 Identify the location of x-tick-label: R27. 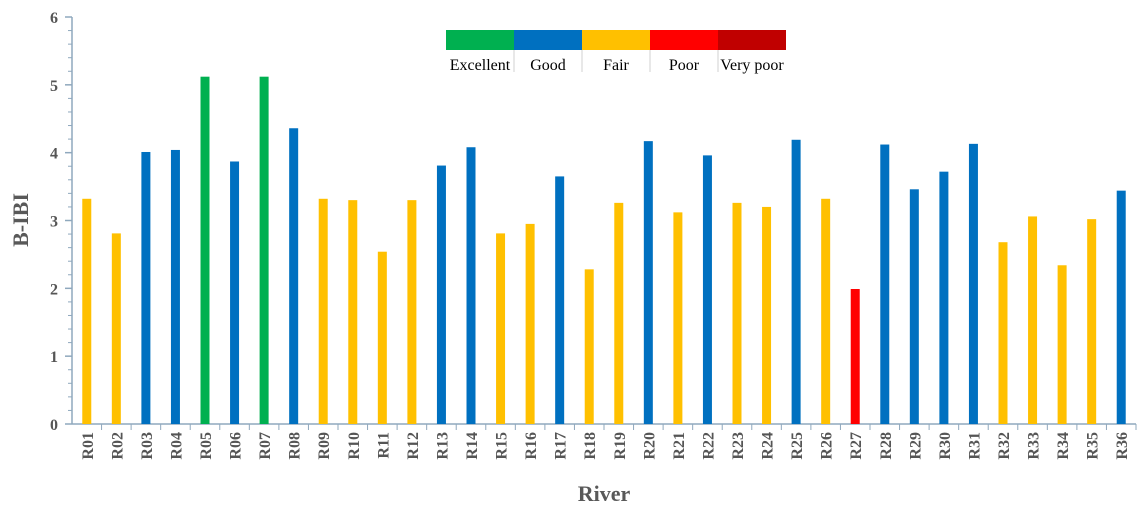
(856, 446).